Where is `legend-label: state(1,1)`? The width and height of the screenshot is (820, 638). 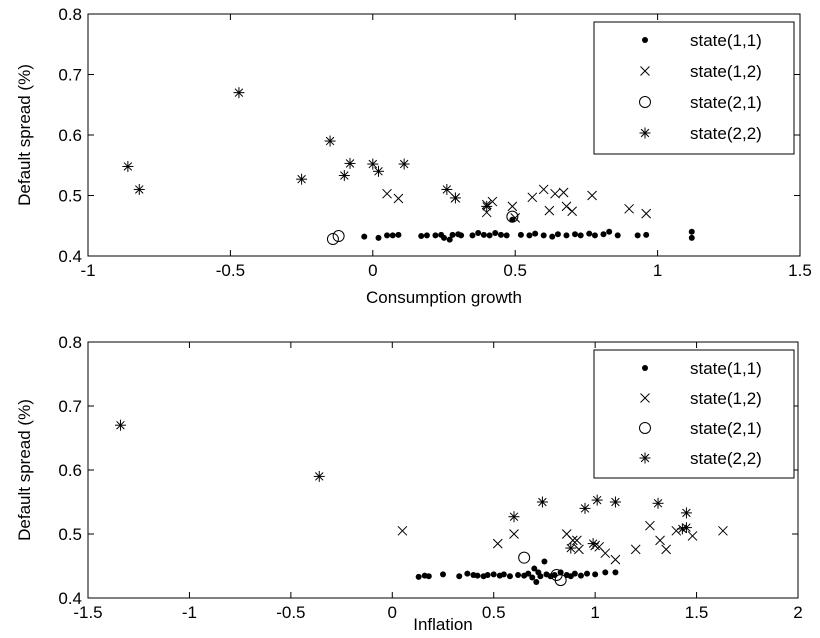 legend-label: state(1,1) is located at coordinates (726, 40).